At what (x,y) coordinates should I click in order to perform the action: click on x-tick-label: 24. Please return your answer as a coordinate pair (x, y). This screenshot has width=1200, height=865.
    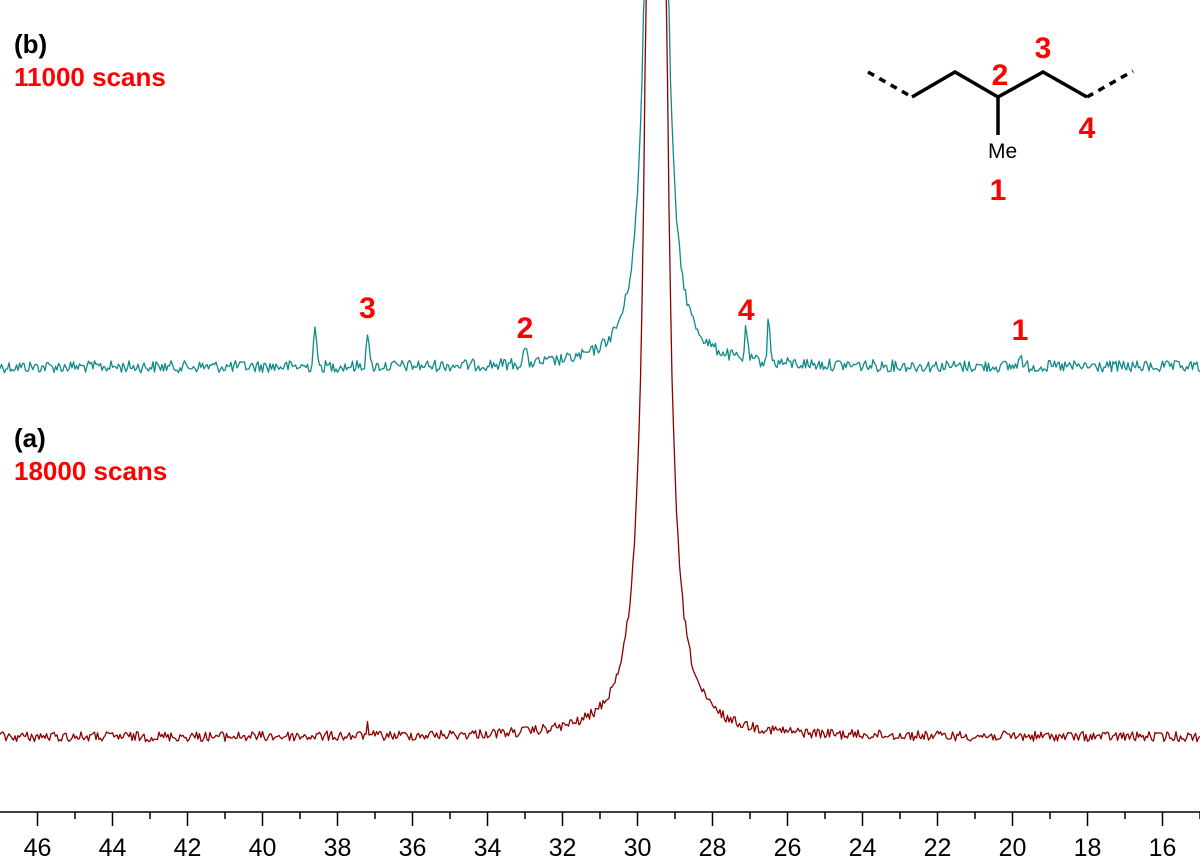
    Looking at the image, I should click on (863, 848).